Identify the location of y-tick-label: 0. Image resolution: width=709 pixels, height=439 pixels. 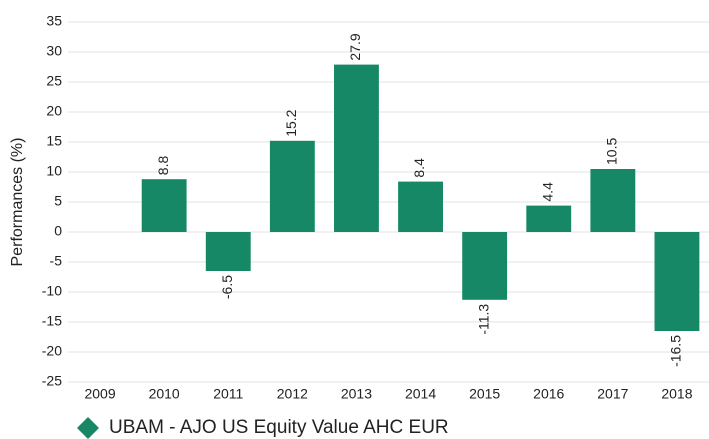
(58, 231).